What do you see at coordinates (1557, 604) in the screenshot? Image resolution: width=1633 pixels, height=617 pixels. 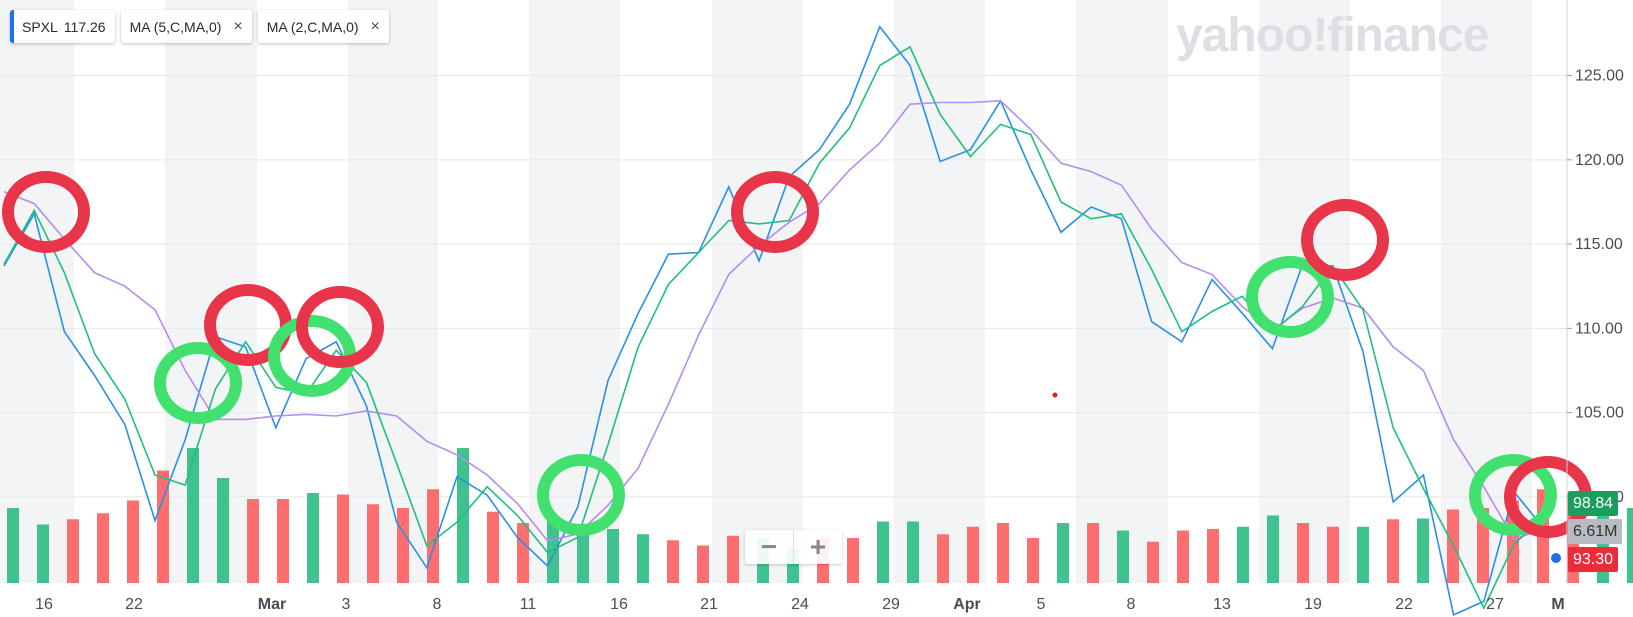 I see `x-tick-label: M` at bounding box center [1557, 604].